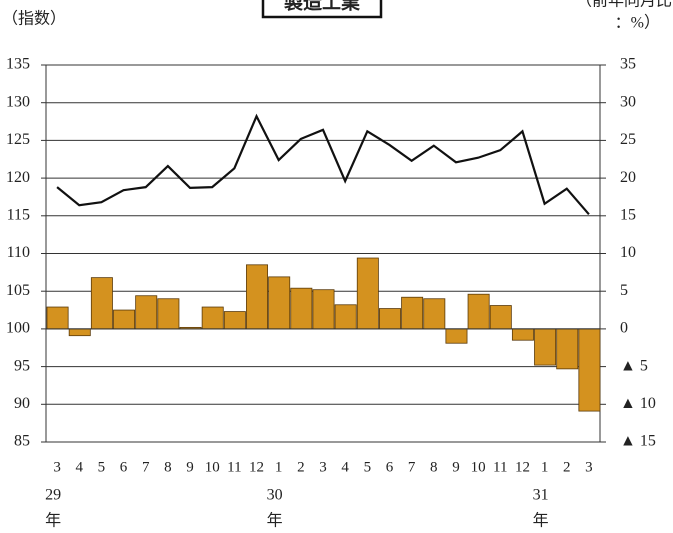 The image size is (673, 533). Describe the element at coordinates (18, 290) in the screenshot. I see `y-tick-label: 105` at that location.